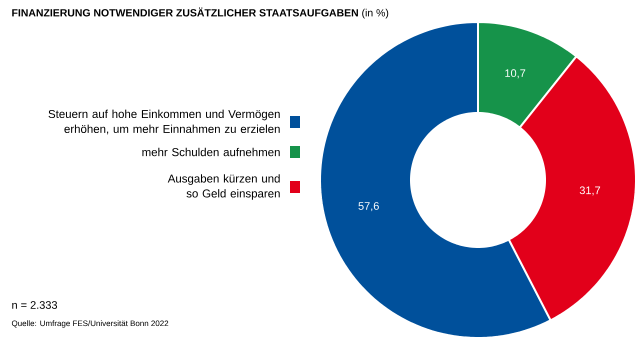 Image resolution: width=640 pixels, height=340 pixels. What do you see at coordinates (368, 207) in the screenshot?
I see `data-label: 57,6` at bounding box center [368, 207].